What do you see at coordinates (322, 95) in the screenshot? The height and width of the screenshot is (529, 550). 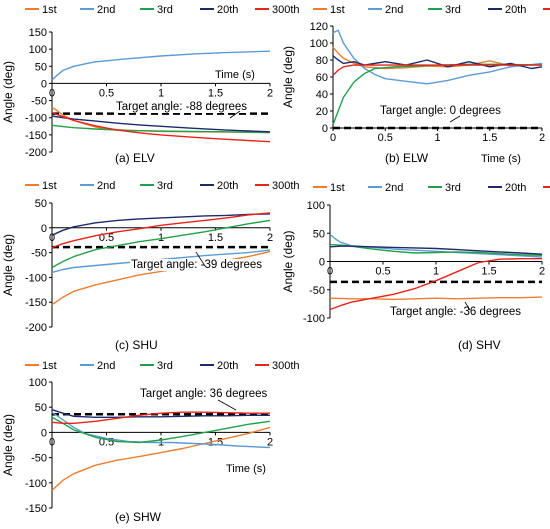 I see `y-tick-label: 40` at bounding box center [322, 95].